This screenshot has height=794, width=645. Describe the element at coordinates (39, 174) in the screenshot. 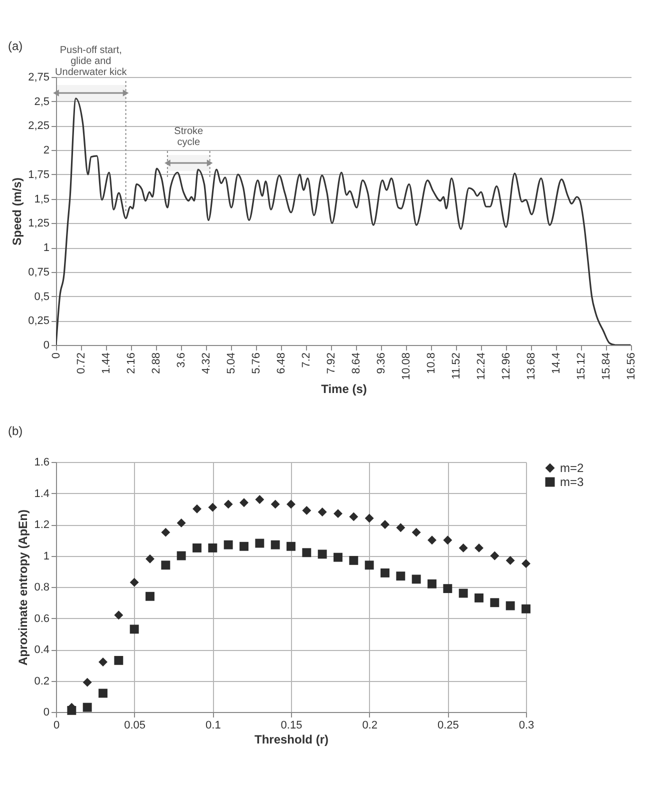

I see `y-tick-label: 1,75` at that location.